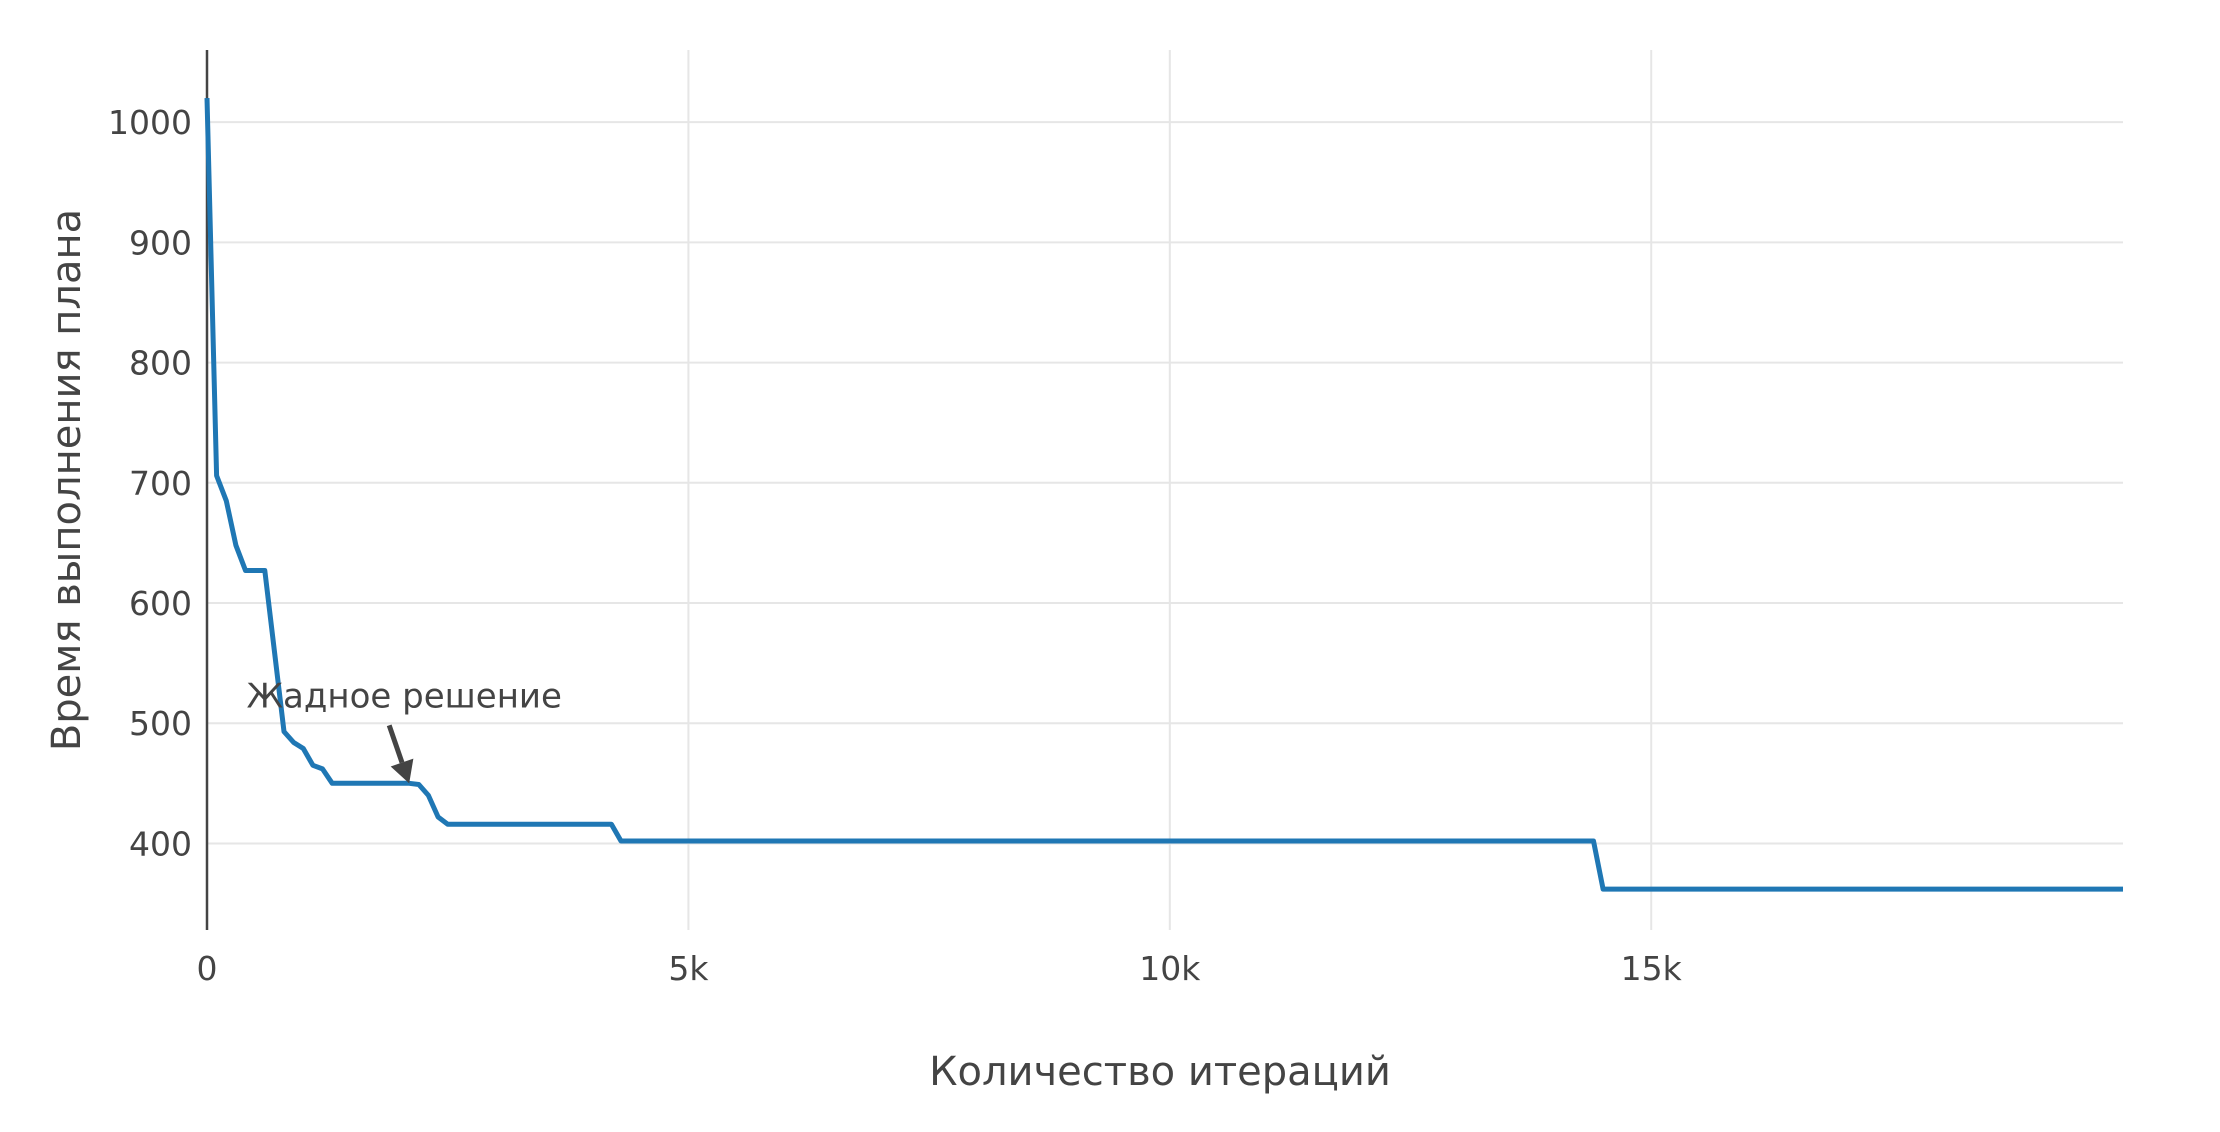 The width and height of the screenshot is (2220, 1132). Describe the element at coordinates (1652, 968) in the screenshot. I see `x-tick-label: 15k` at that location.